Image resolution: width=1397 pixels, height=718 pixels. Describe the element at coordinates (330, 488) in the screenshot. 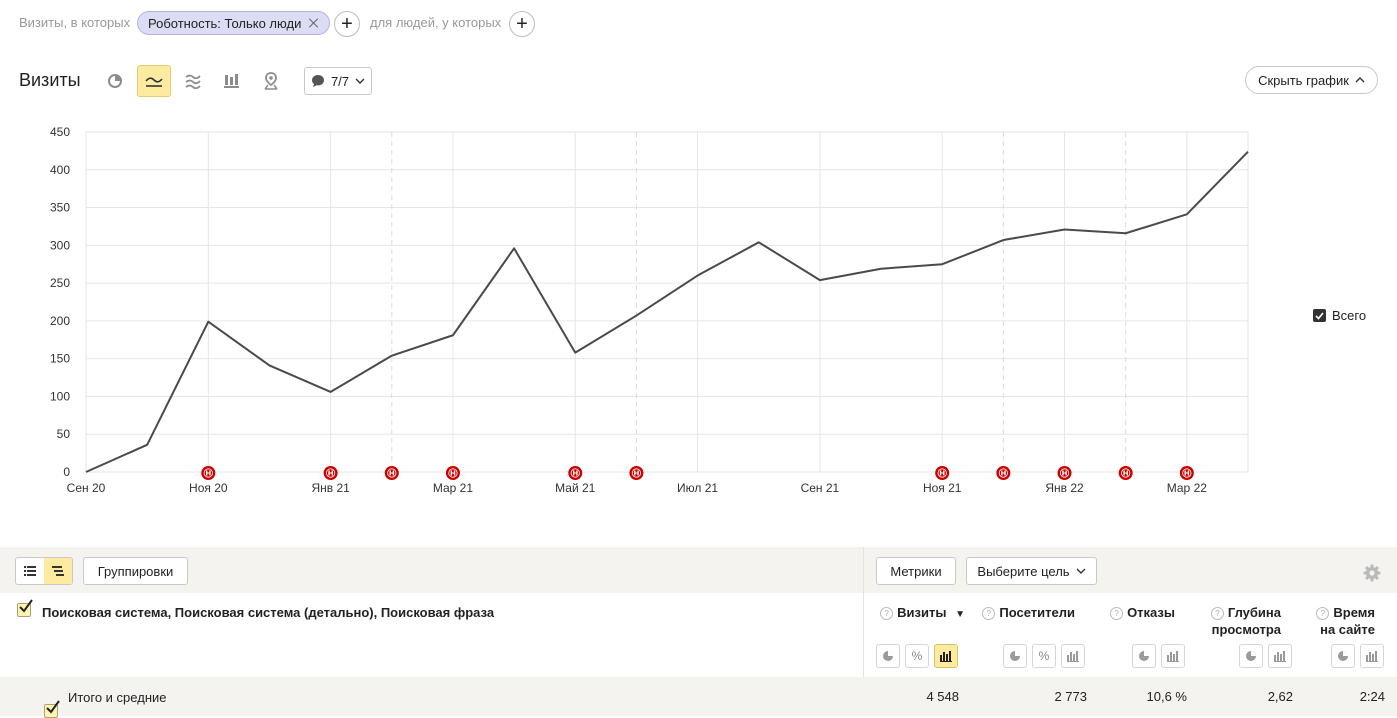

I see `x-tick-label: Янв 21` at that location.